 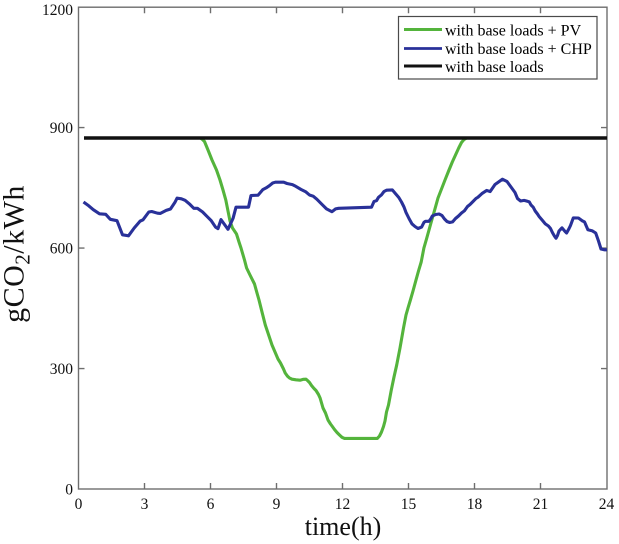 What do you see at coordinates (211, 504) in the screenshot?
I see `svg-text: 6` at bounding box center [211, 504].